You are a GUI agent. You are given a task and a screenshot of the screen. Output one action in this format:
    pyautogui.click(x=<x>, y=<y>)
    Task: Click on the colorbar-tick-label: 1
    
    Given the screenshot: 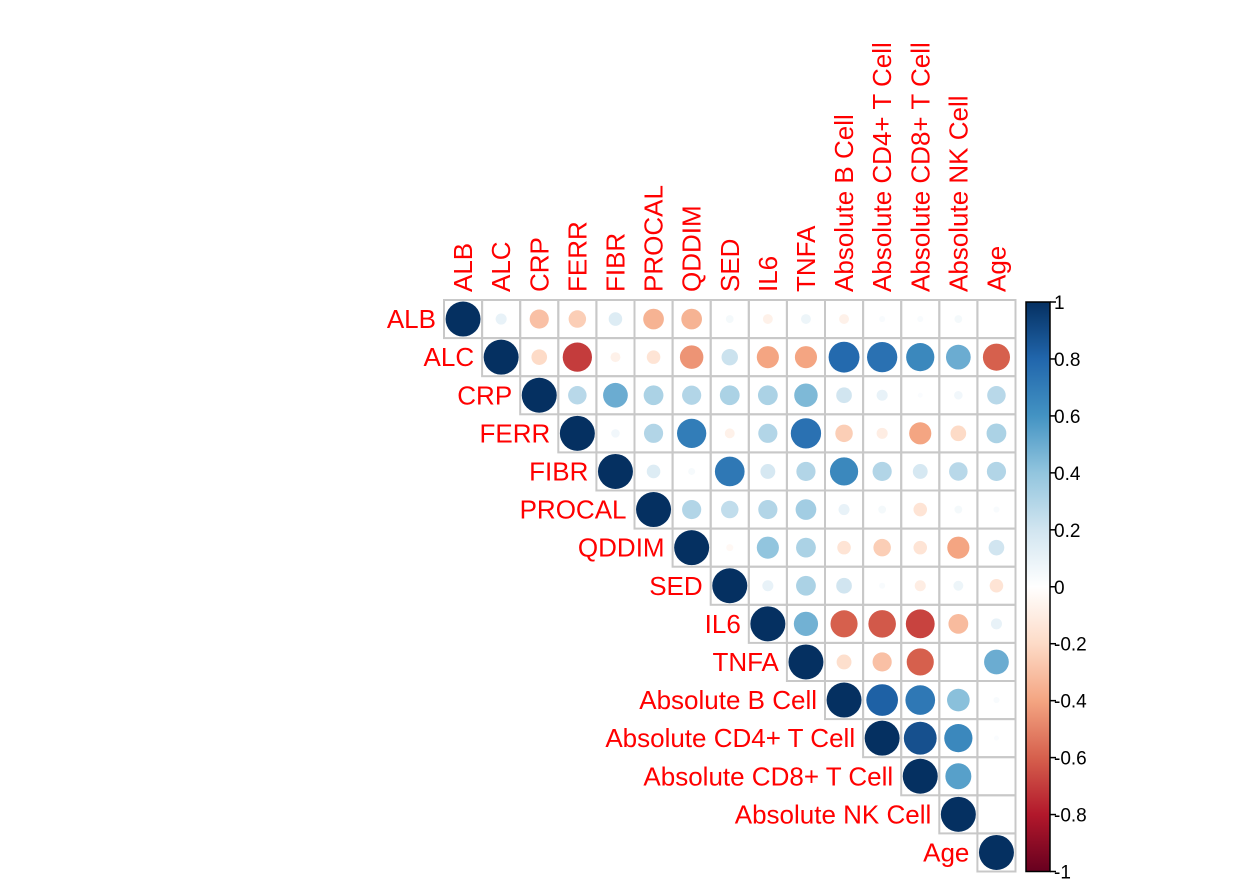 What is the action you would take?
    pyautogui.click(x=1059, y=303)
    